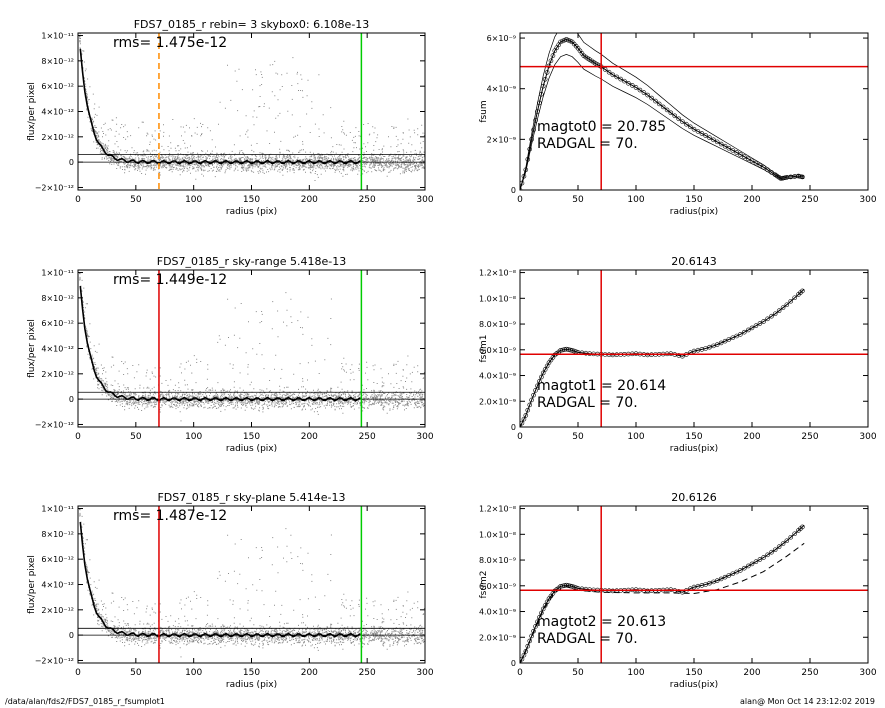 Image resolution: width=885 pixels, height=708 pixels. Describe the element at coordinates (601, 386) in the screenshot. I see `magtot-annotation: magtot1 = 20.614` at that location.